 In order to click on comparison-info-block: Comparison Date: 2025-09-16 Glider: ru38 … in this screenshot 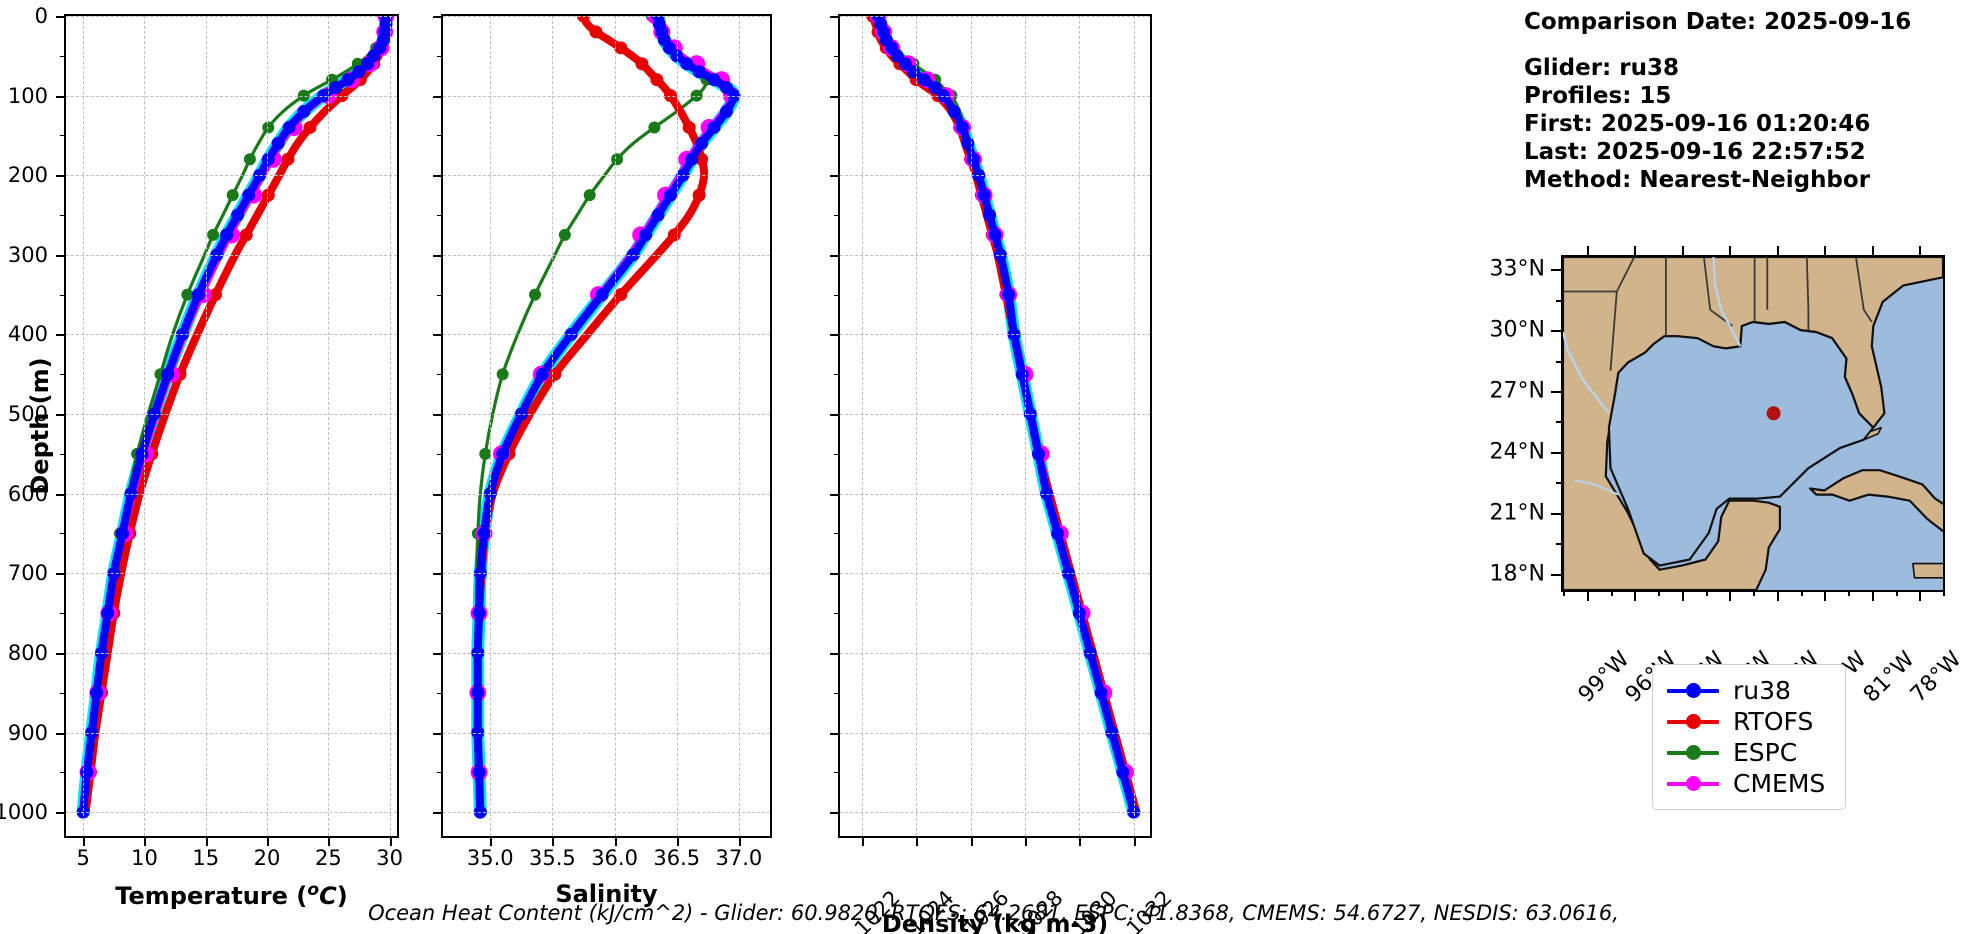, I will do `click(1717, 101)`.